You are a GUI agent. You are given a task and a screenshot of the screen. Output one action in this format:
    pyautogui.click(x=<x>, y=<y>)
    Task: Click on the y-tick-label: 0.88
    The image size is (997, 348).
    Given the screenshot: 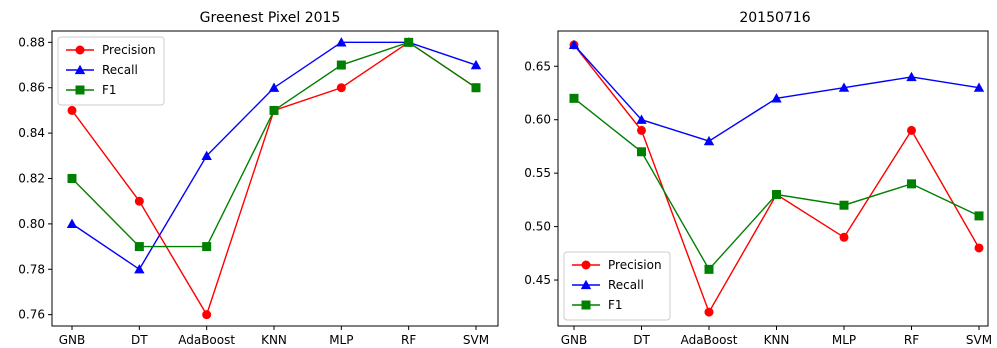 What is the action you would take?
    pyautogui.click(x=31, y=42)
    